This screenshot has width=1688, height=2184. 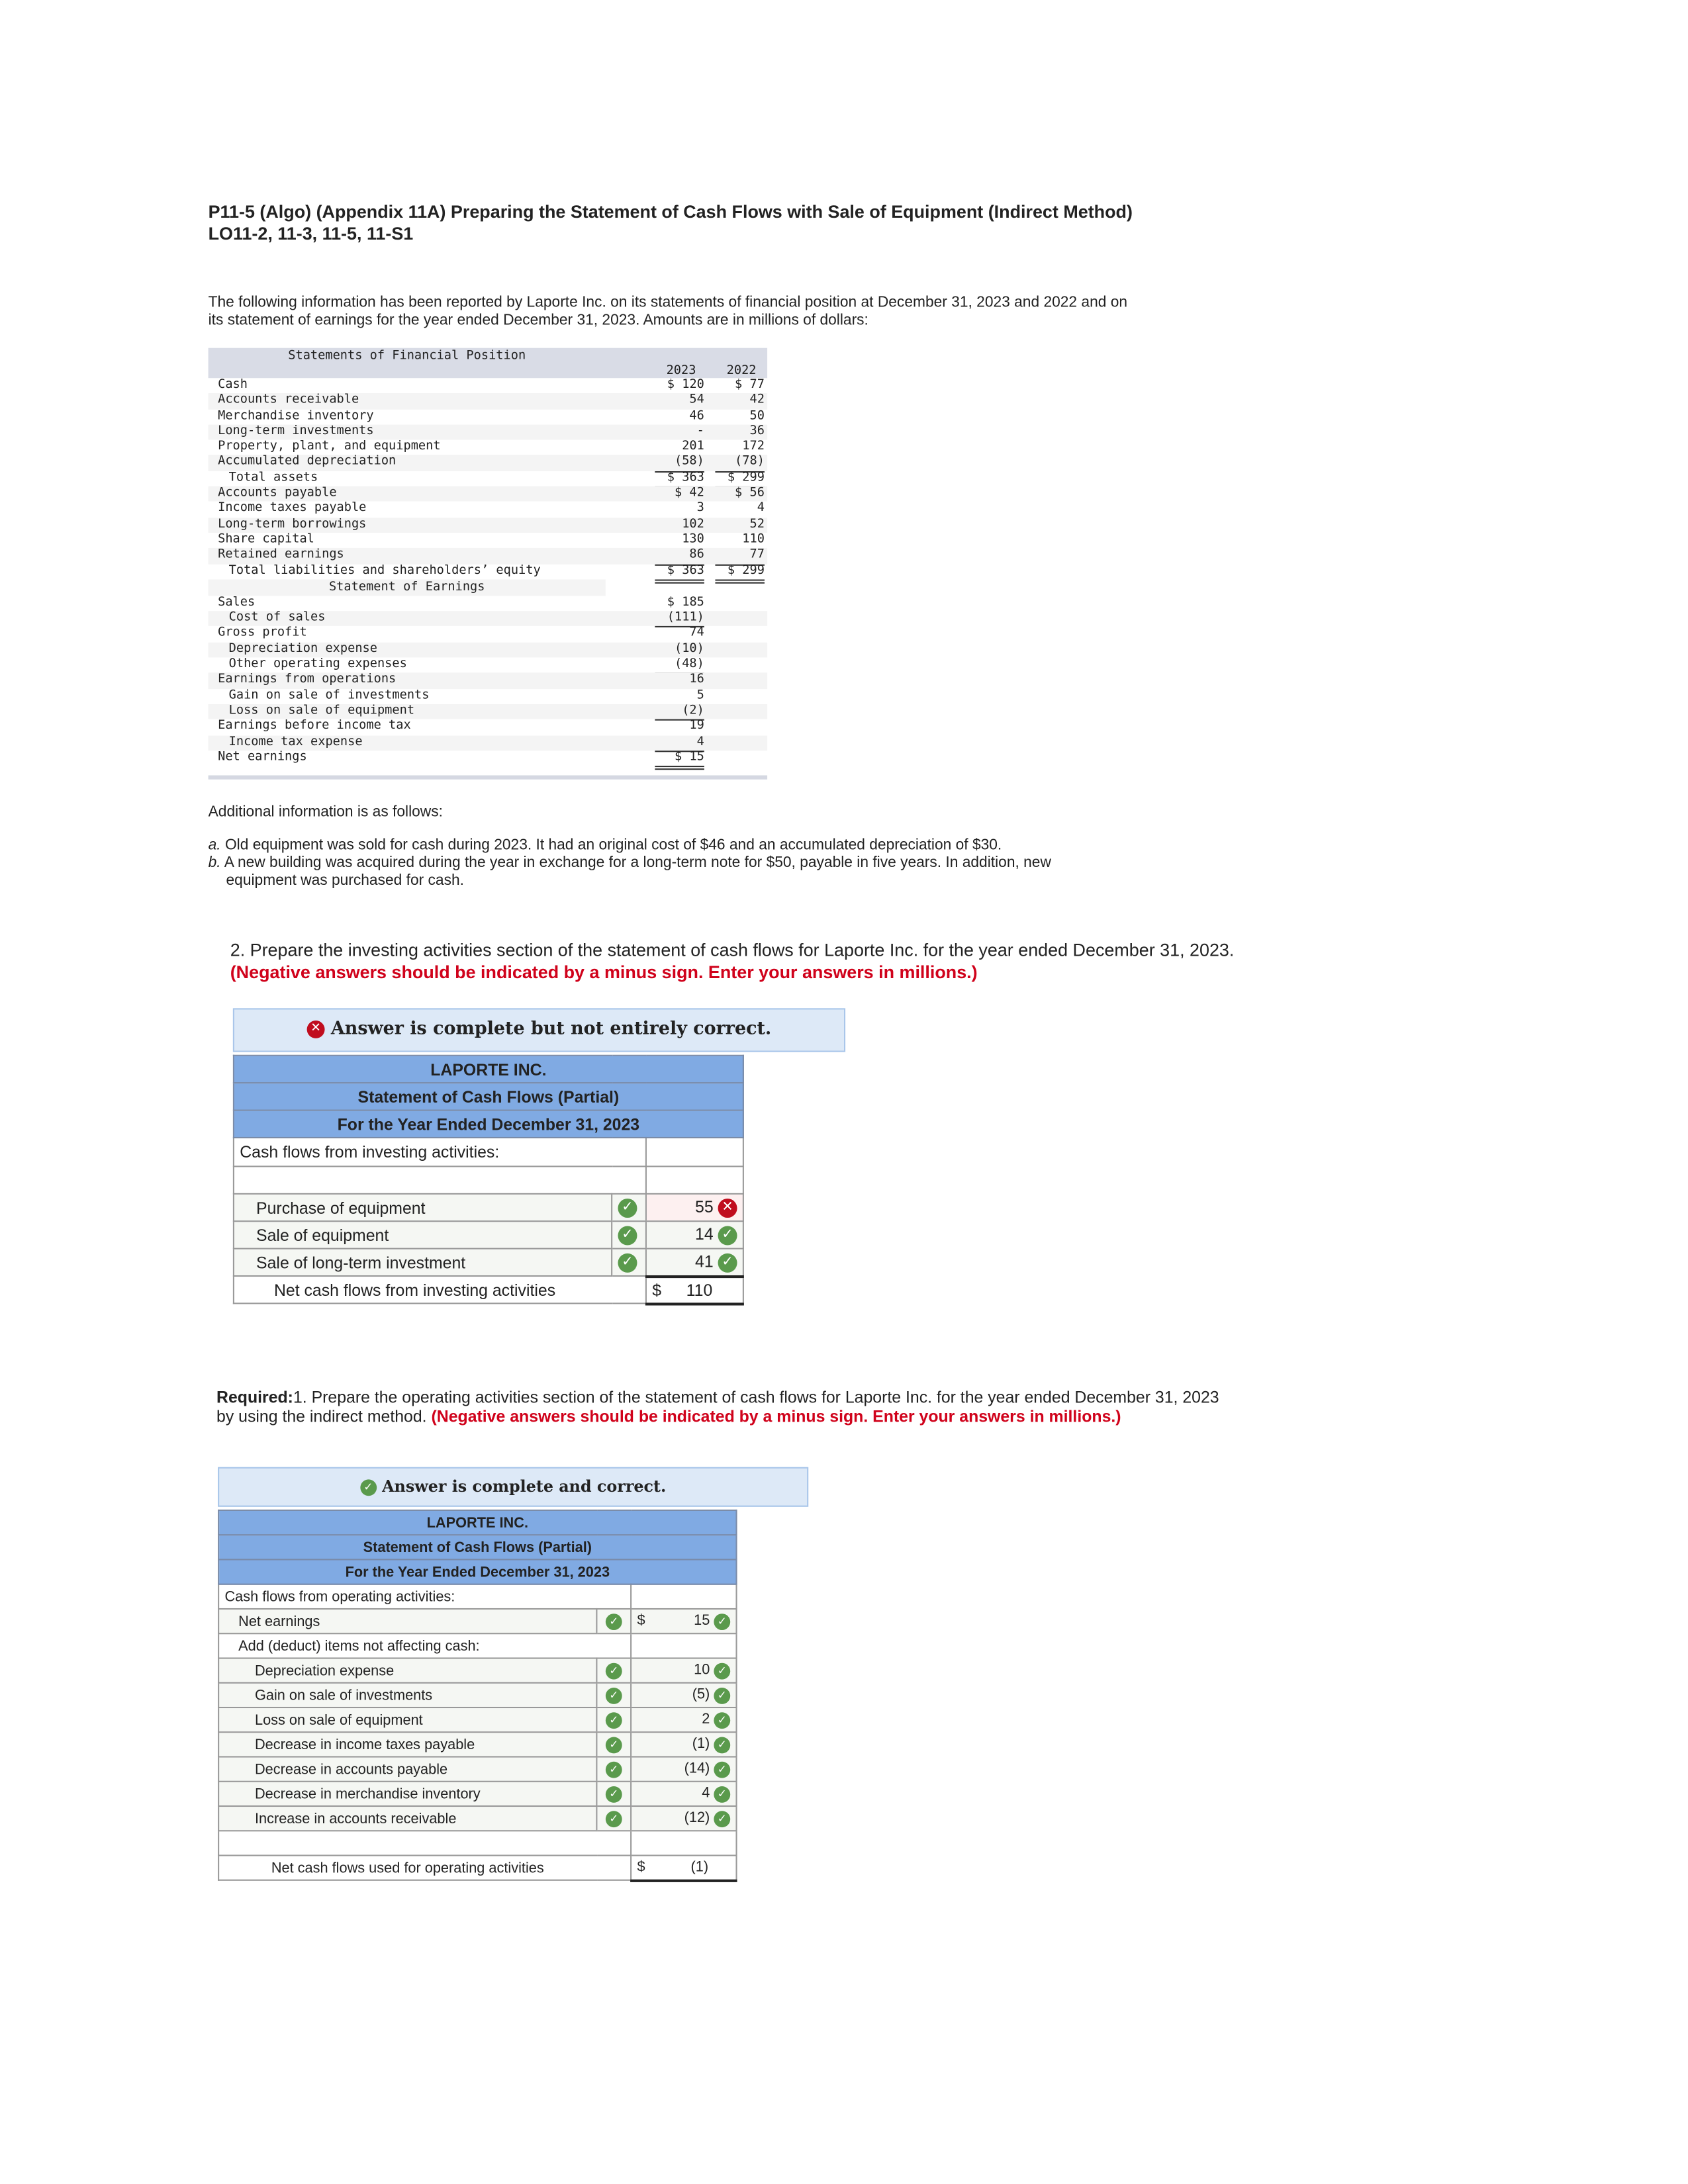 What do you see at coordinates (488, 634) in the screenshot?
I see `earnings-row: Gross profit 74` at bounding box center [488, 634].